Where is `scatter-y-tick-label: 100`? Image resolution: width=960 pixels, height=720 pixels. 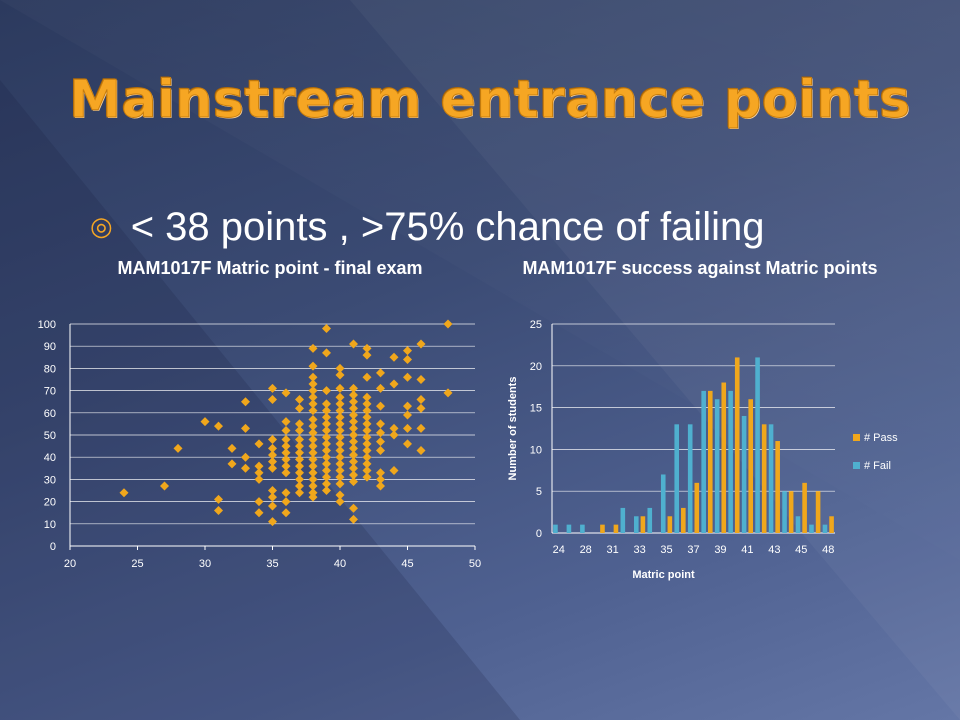
scatter-y-tick-label: 100 is located at coordinates (47, 325).